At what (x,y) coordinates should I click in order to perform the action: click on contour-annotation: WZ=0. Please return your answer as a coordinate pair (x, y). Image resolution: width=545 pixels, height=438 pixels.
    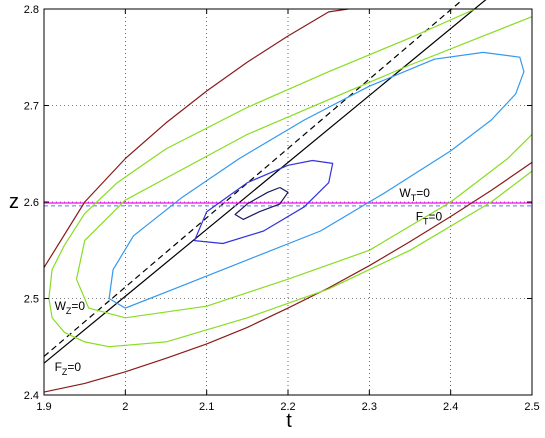
    Looking at the image, I should click on (70, 307).